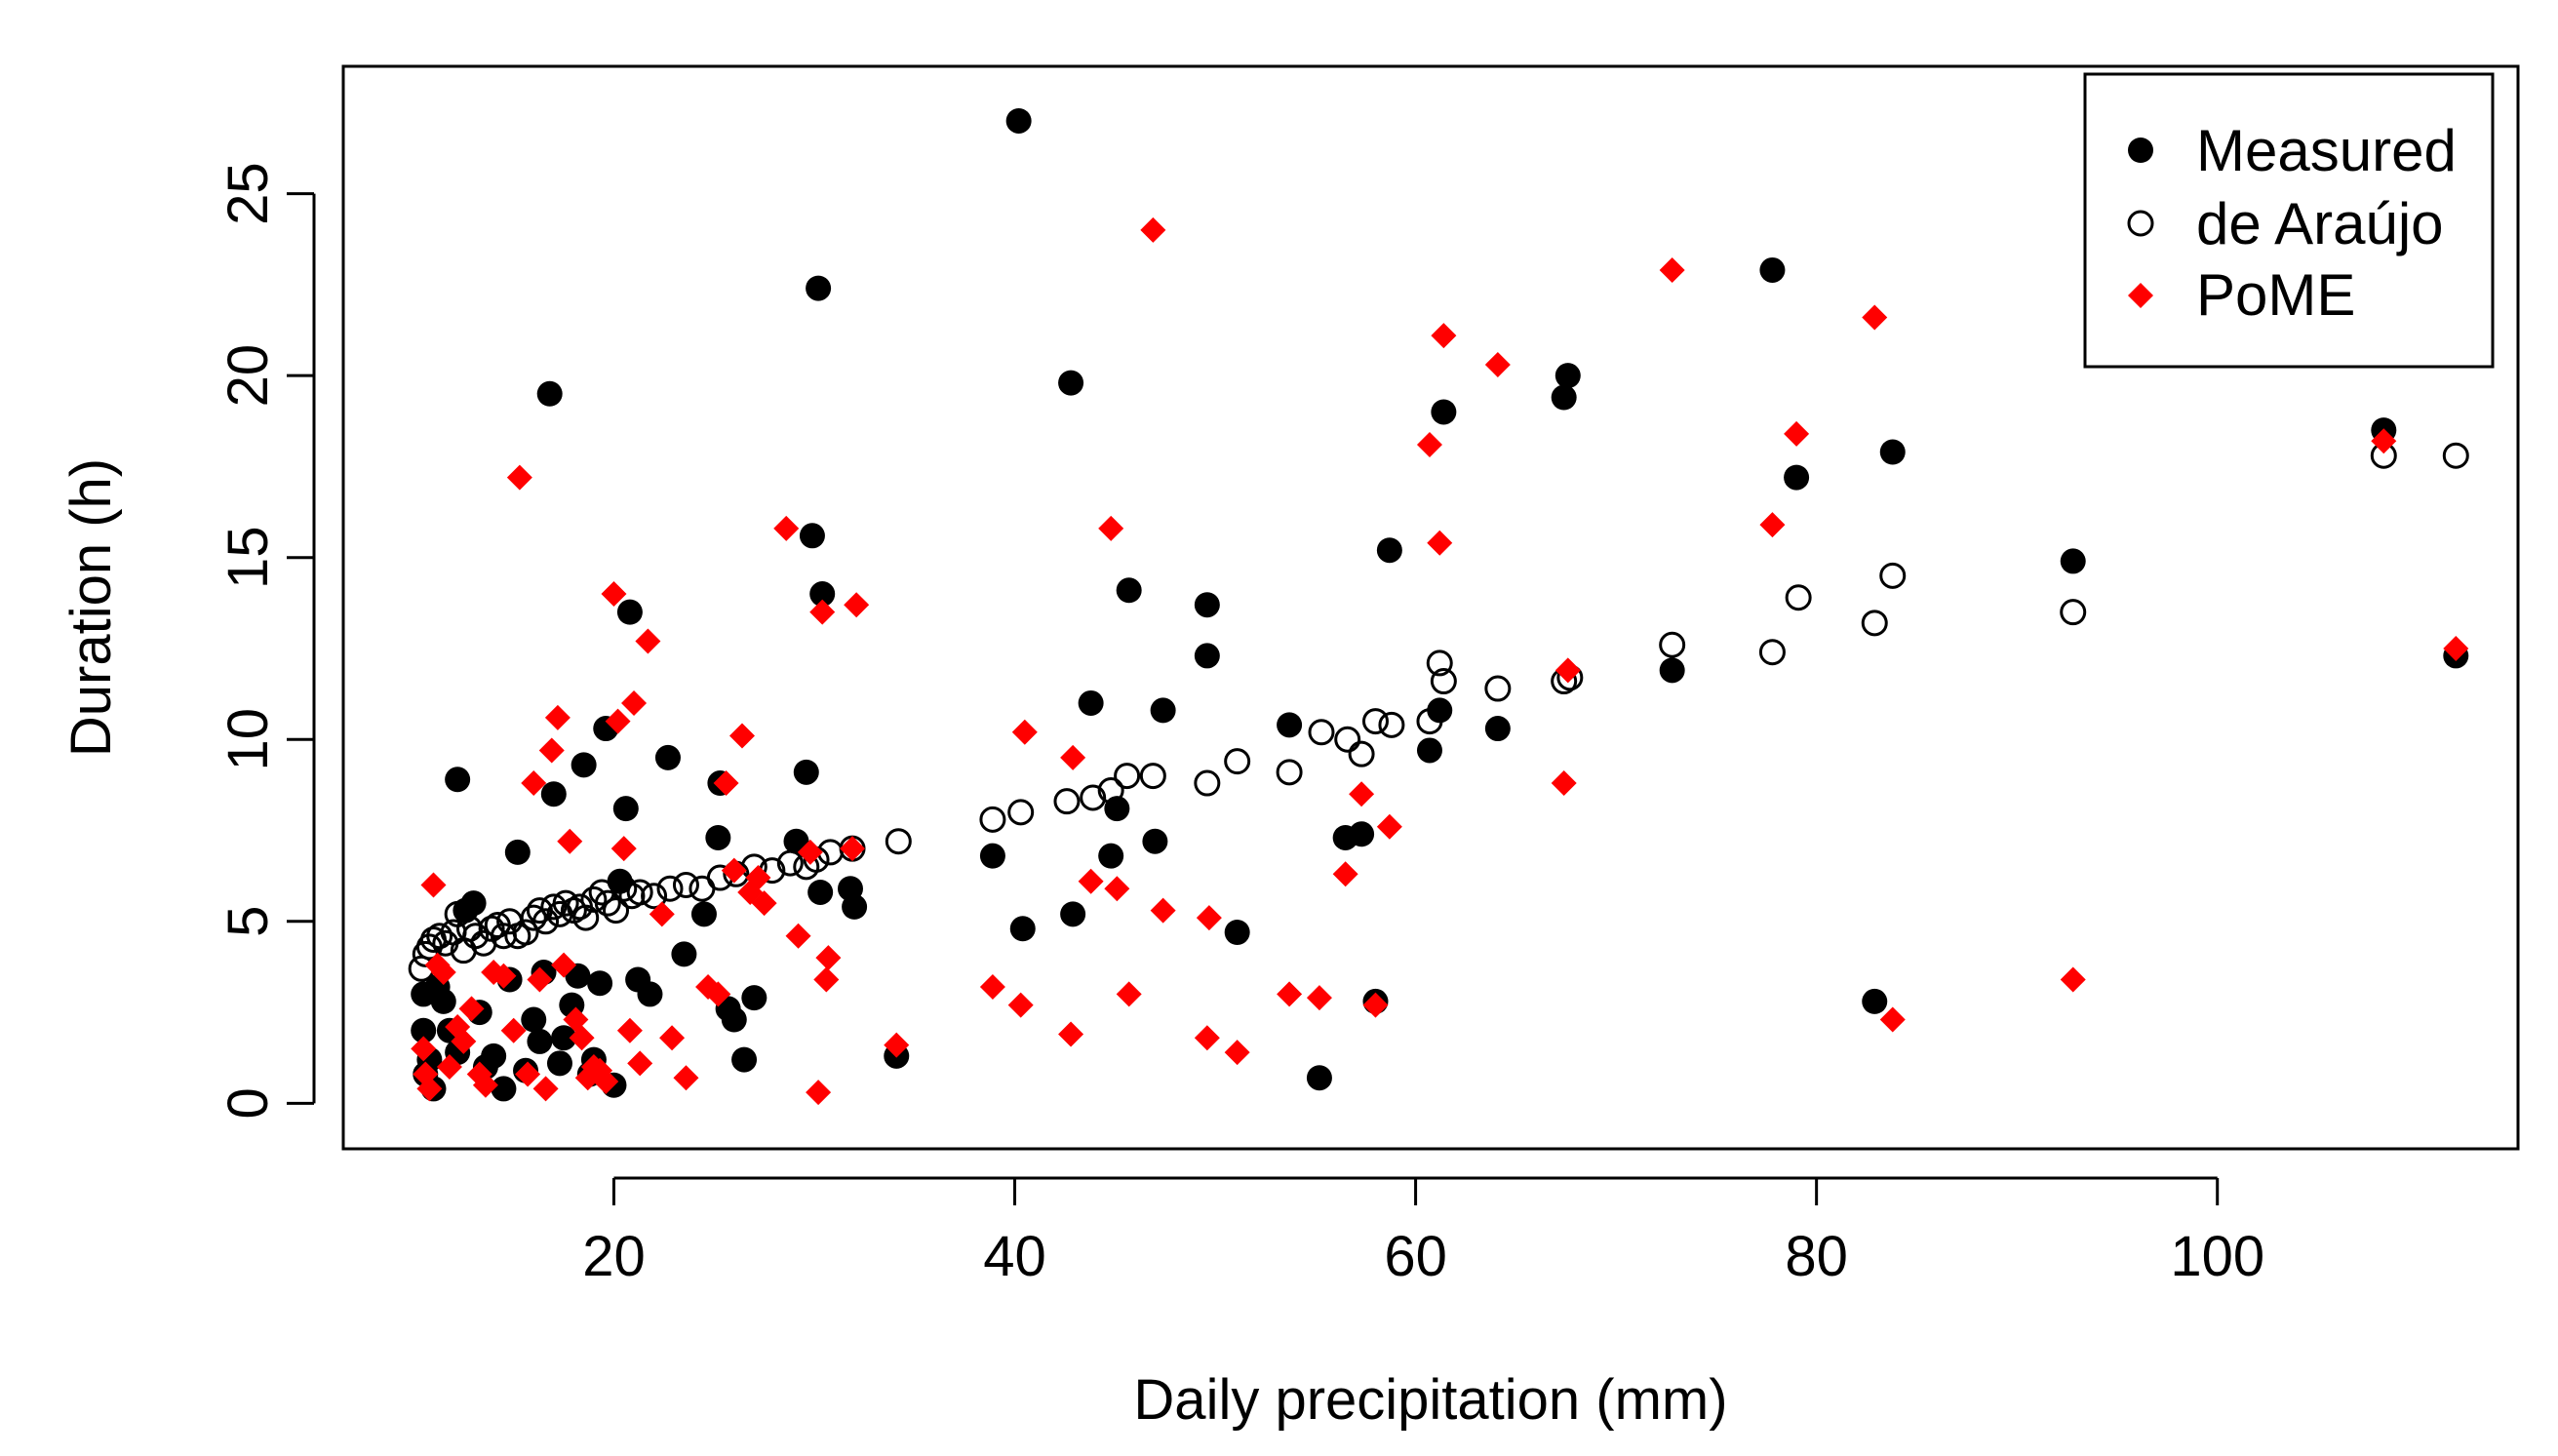 The image size is (2558, 1456). What do you see at coordinates (248, 739) in the screenshot?
I see `y-tick-label: 10` at bounding box center [248, 739].